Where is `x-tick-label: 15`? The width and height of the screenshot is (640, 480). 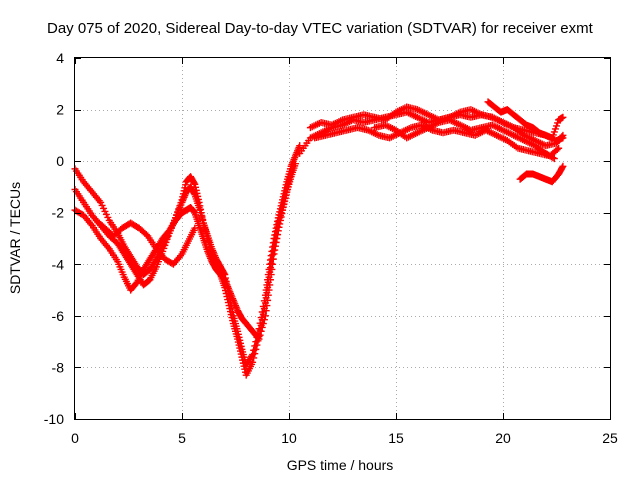
x-tick-label: 15 is located at coordinates (396, 438).